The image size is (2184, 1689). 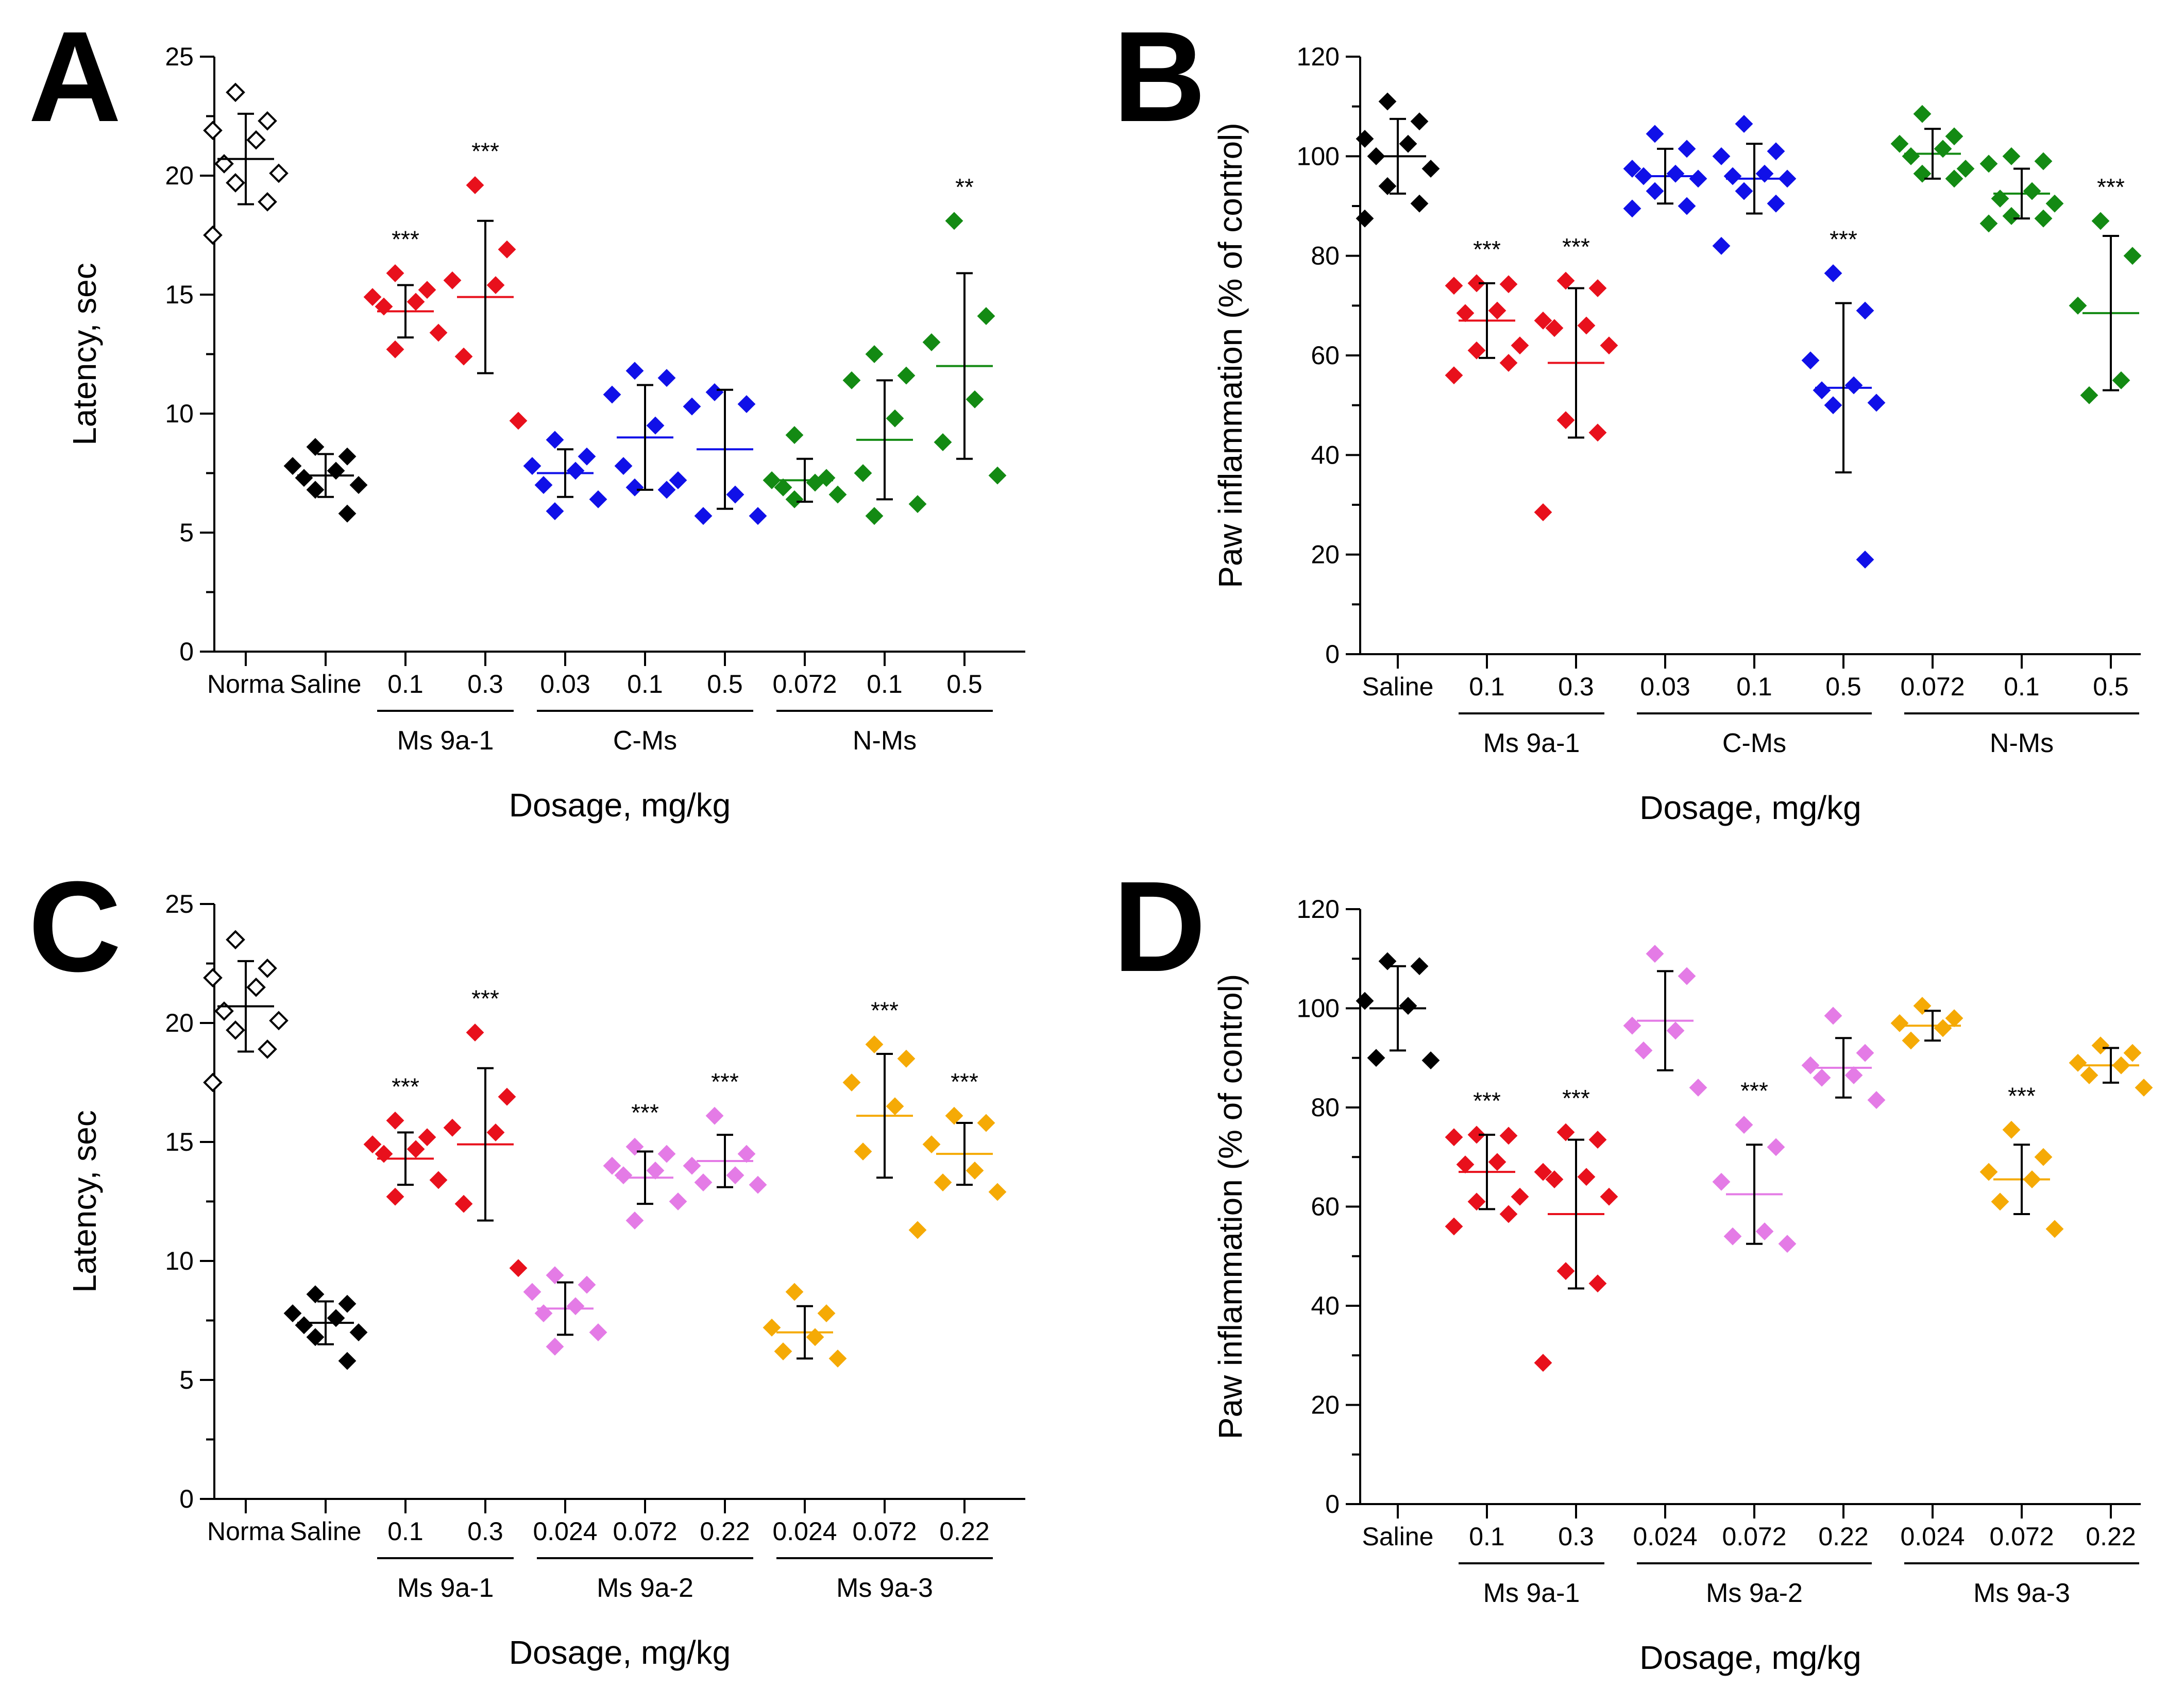 What do you see at coordinates (180, 294) in the screenshot?
I see `y-tick-label: 15` at bounding box center [180, 294].